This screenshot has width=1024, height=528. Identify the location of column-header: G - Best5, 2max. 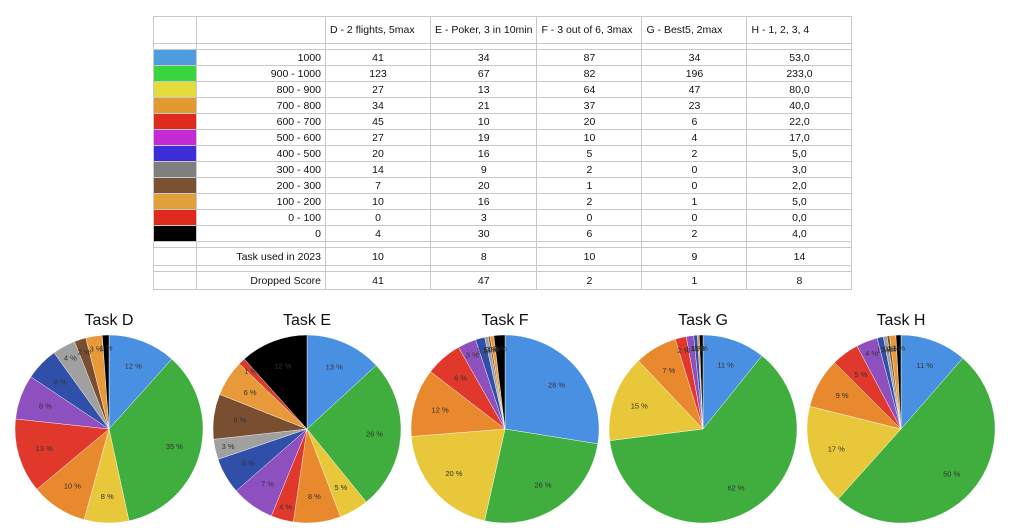
(694, 30).